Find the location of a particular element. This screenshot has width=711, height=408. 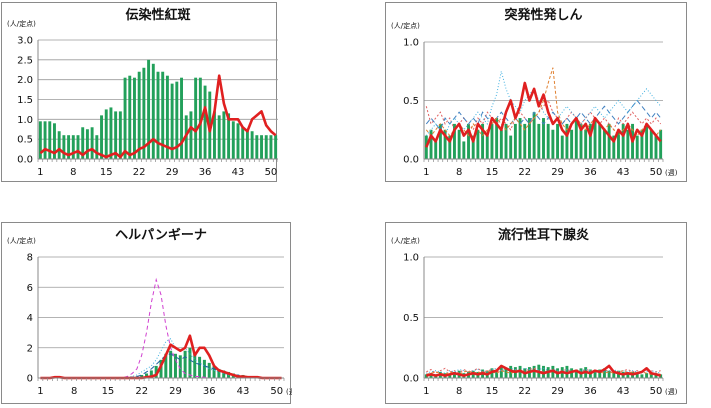

chart-title: ヘルパンギーナ is located at coordinates (161, 235).